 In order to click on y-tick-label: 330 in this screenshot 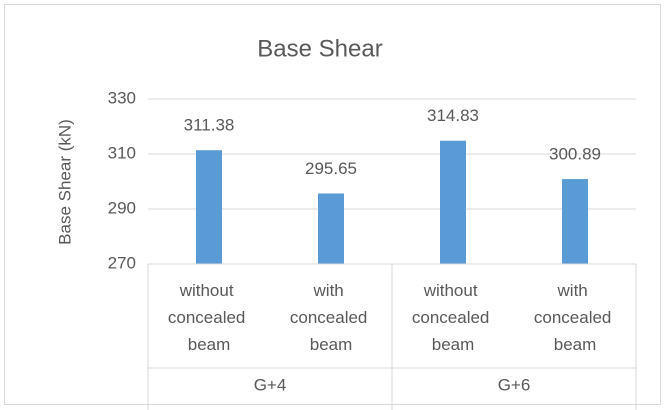, I will do `click(122, 97)`.